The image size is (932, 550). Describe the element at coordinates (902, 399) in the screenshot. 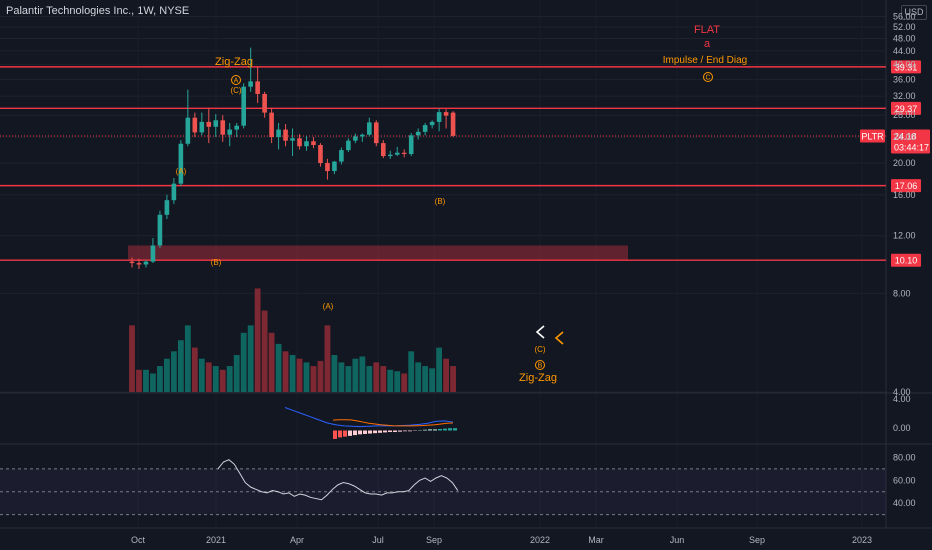

I see `macd-tick-label: 4.00` at that location.